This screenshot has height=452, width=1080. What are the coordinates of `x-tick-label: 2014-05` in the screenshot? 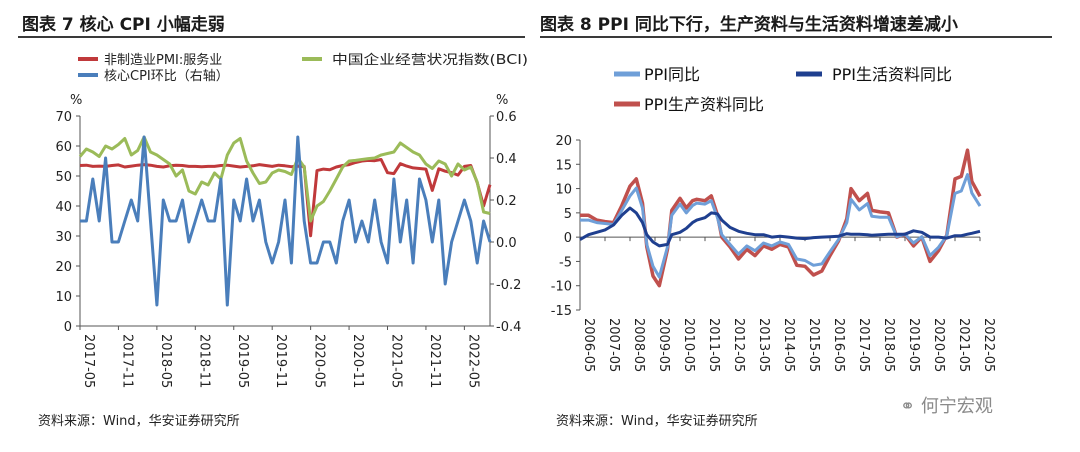 It's located at (788, 345).